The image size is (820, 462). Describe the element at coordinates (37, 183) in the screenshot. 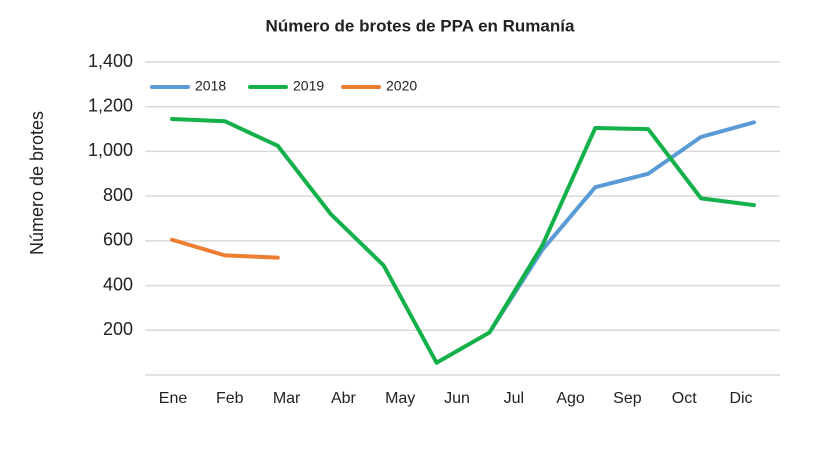

I see `y-axis-label: Número de brotes` at that location.